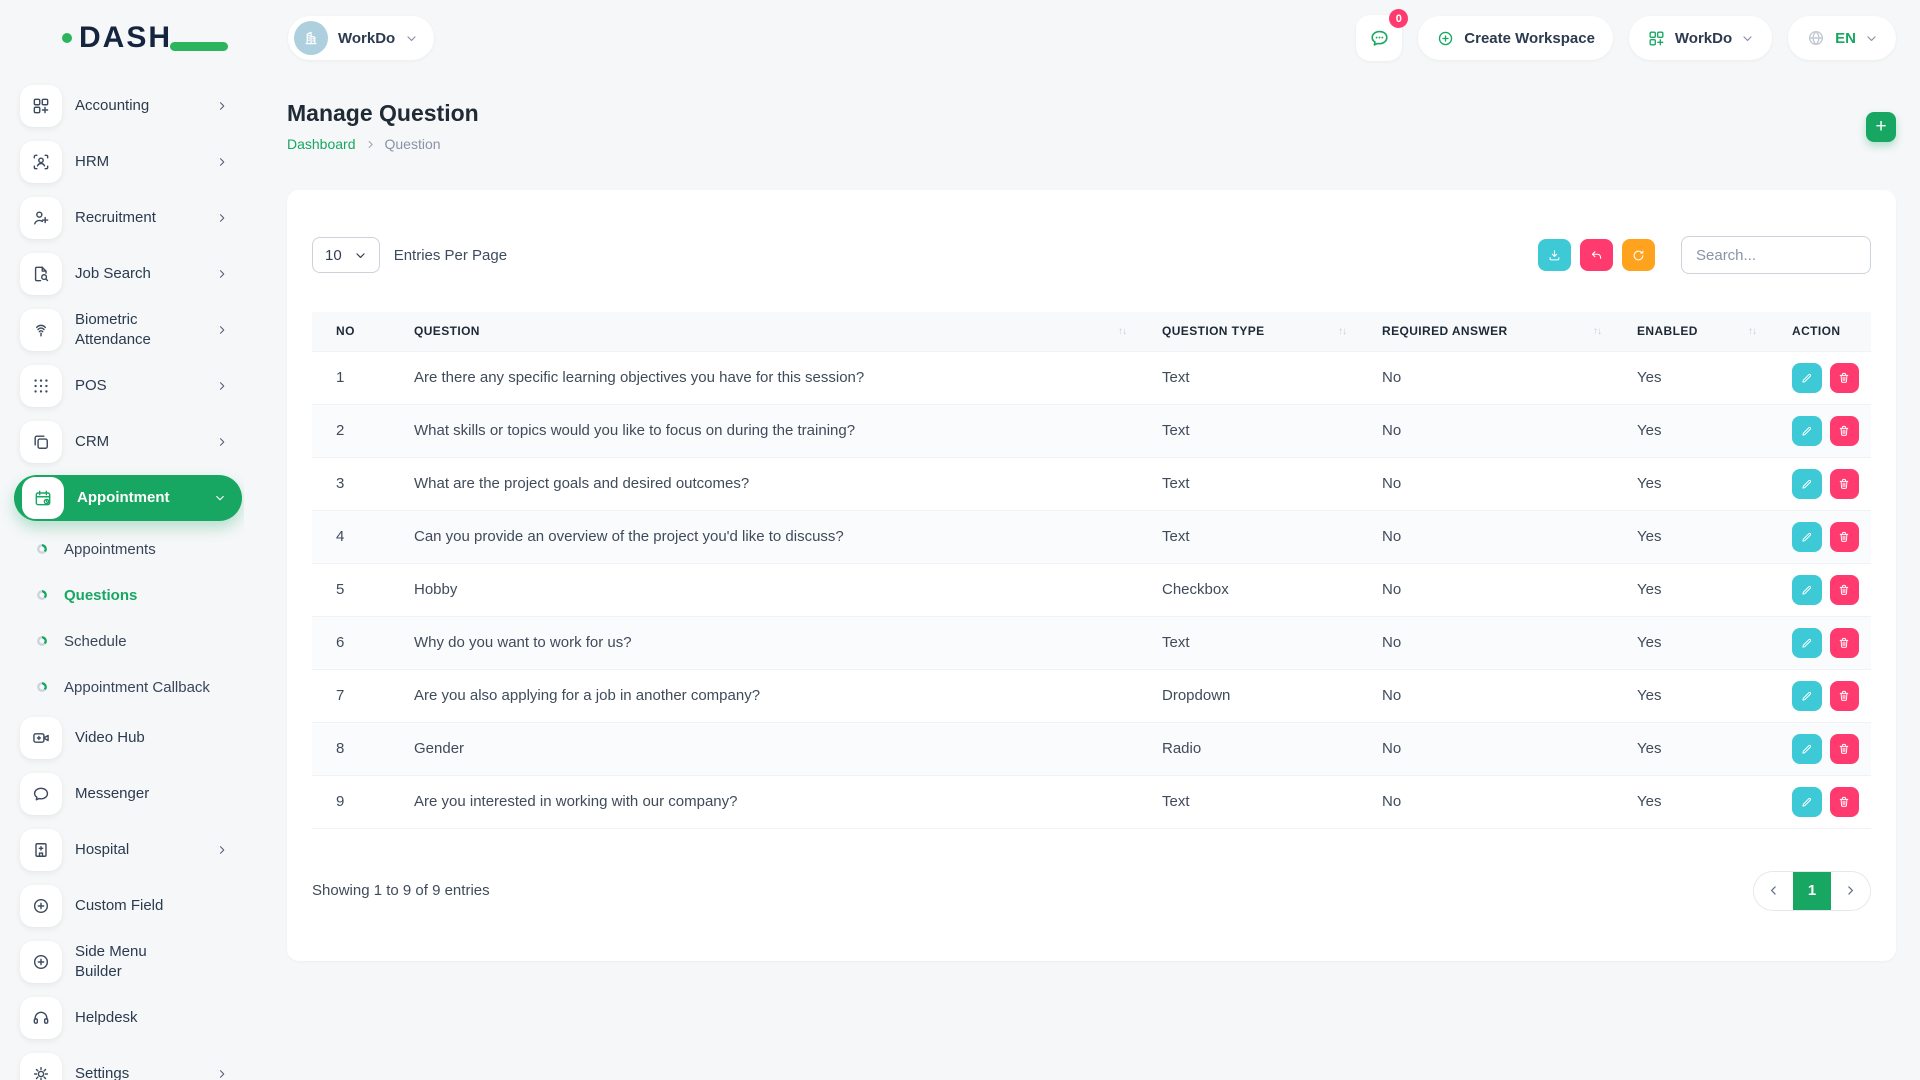 This screenshot has height=1080, width=1920. Describe the element at coordinates (1248, 748) in the screenshot. I see `cell-question-type: Radio` at that location.